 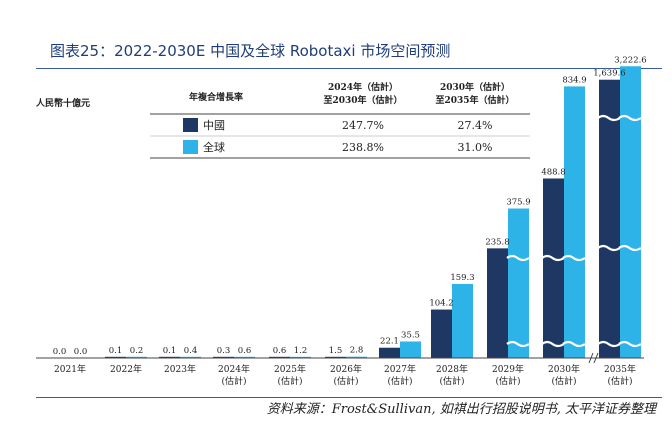 I want to click on table-col2-header: 2030年（估計）, so click(x=475, y=87).